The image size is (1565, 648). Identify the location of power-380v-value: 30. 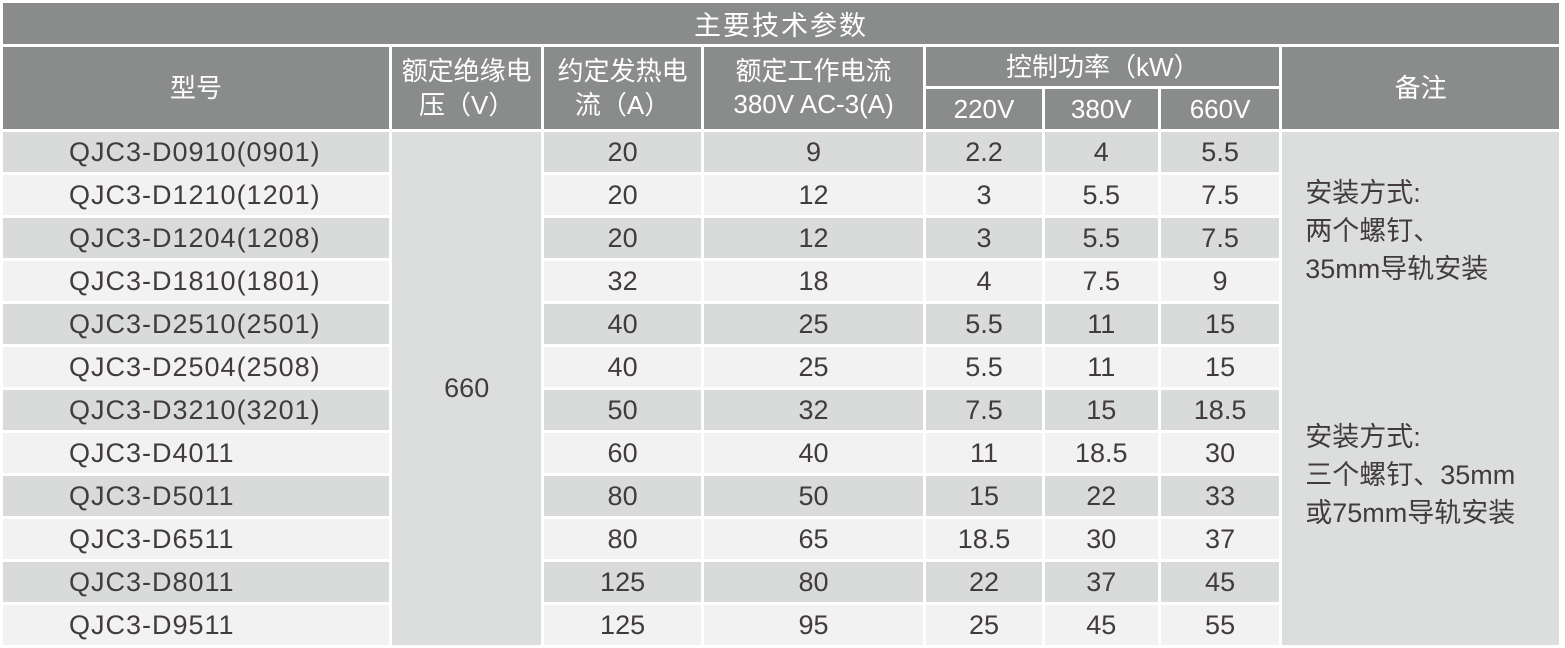
(1101, 539).